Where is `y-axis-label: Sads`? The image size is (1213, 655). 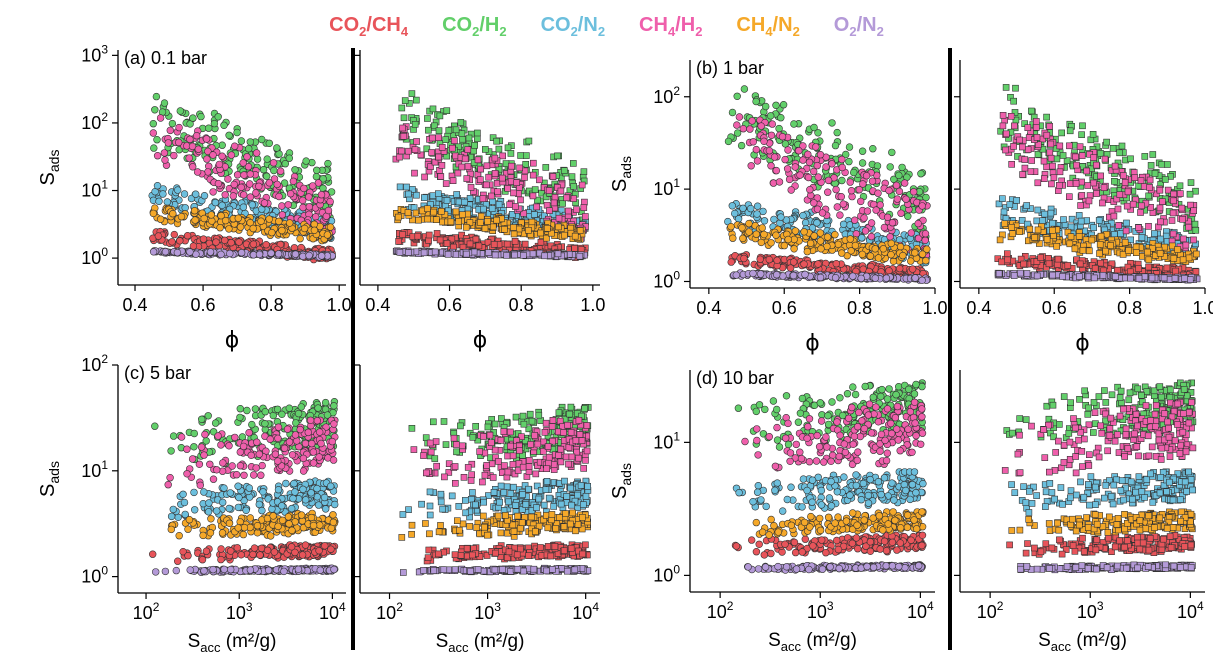 y-axis-label: Sads is located at coordinates (49, 168).